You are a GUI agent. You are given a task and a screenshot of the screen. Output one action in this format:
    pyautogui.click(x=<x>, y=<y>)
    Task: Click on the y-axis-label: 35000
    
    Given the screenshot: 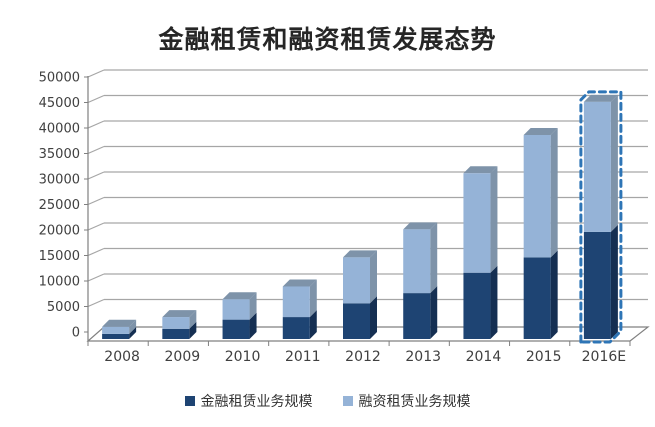 What is the action you would take?
    pyautogui.click(x=59, y=154)
    